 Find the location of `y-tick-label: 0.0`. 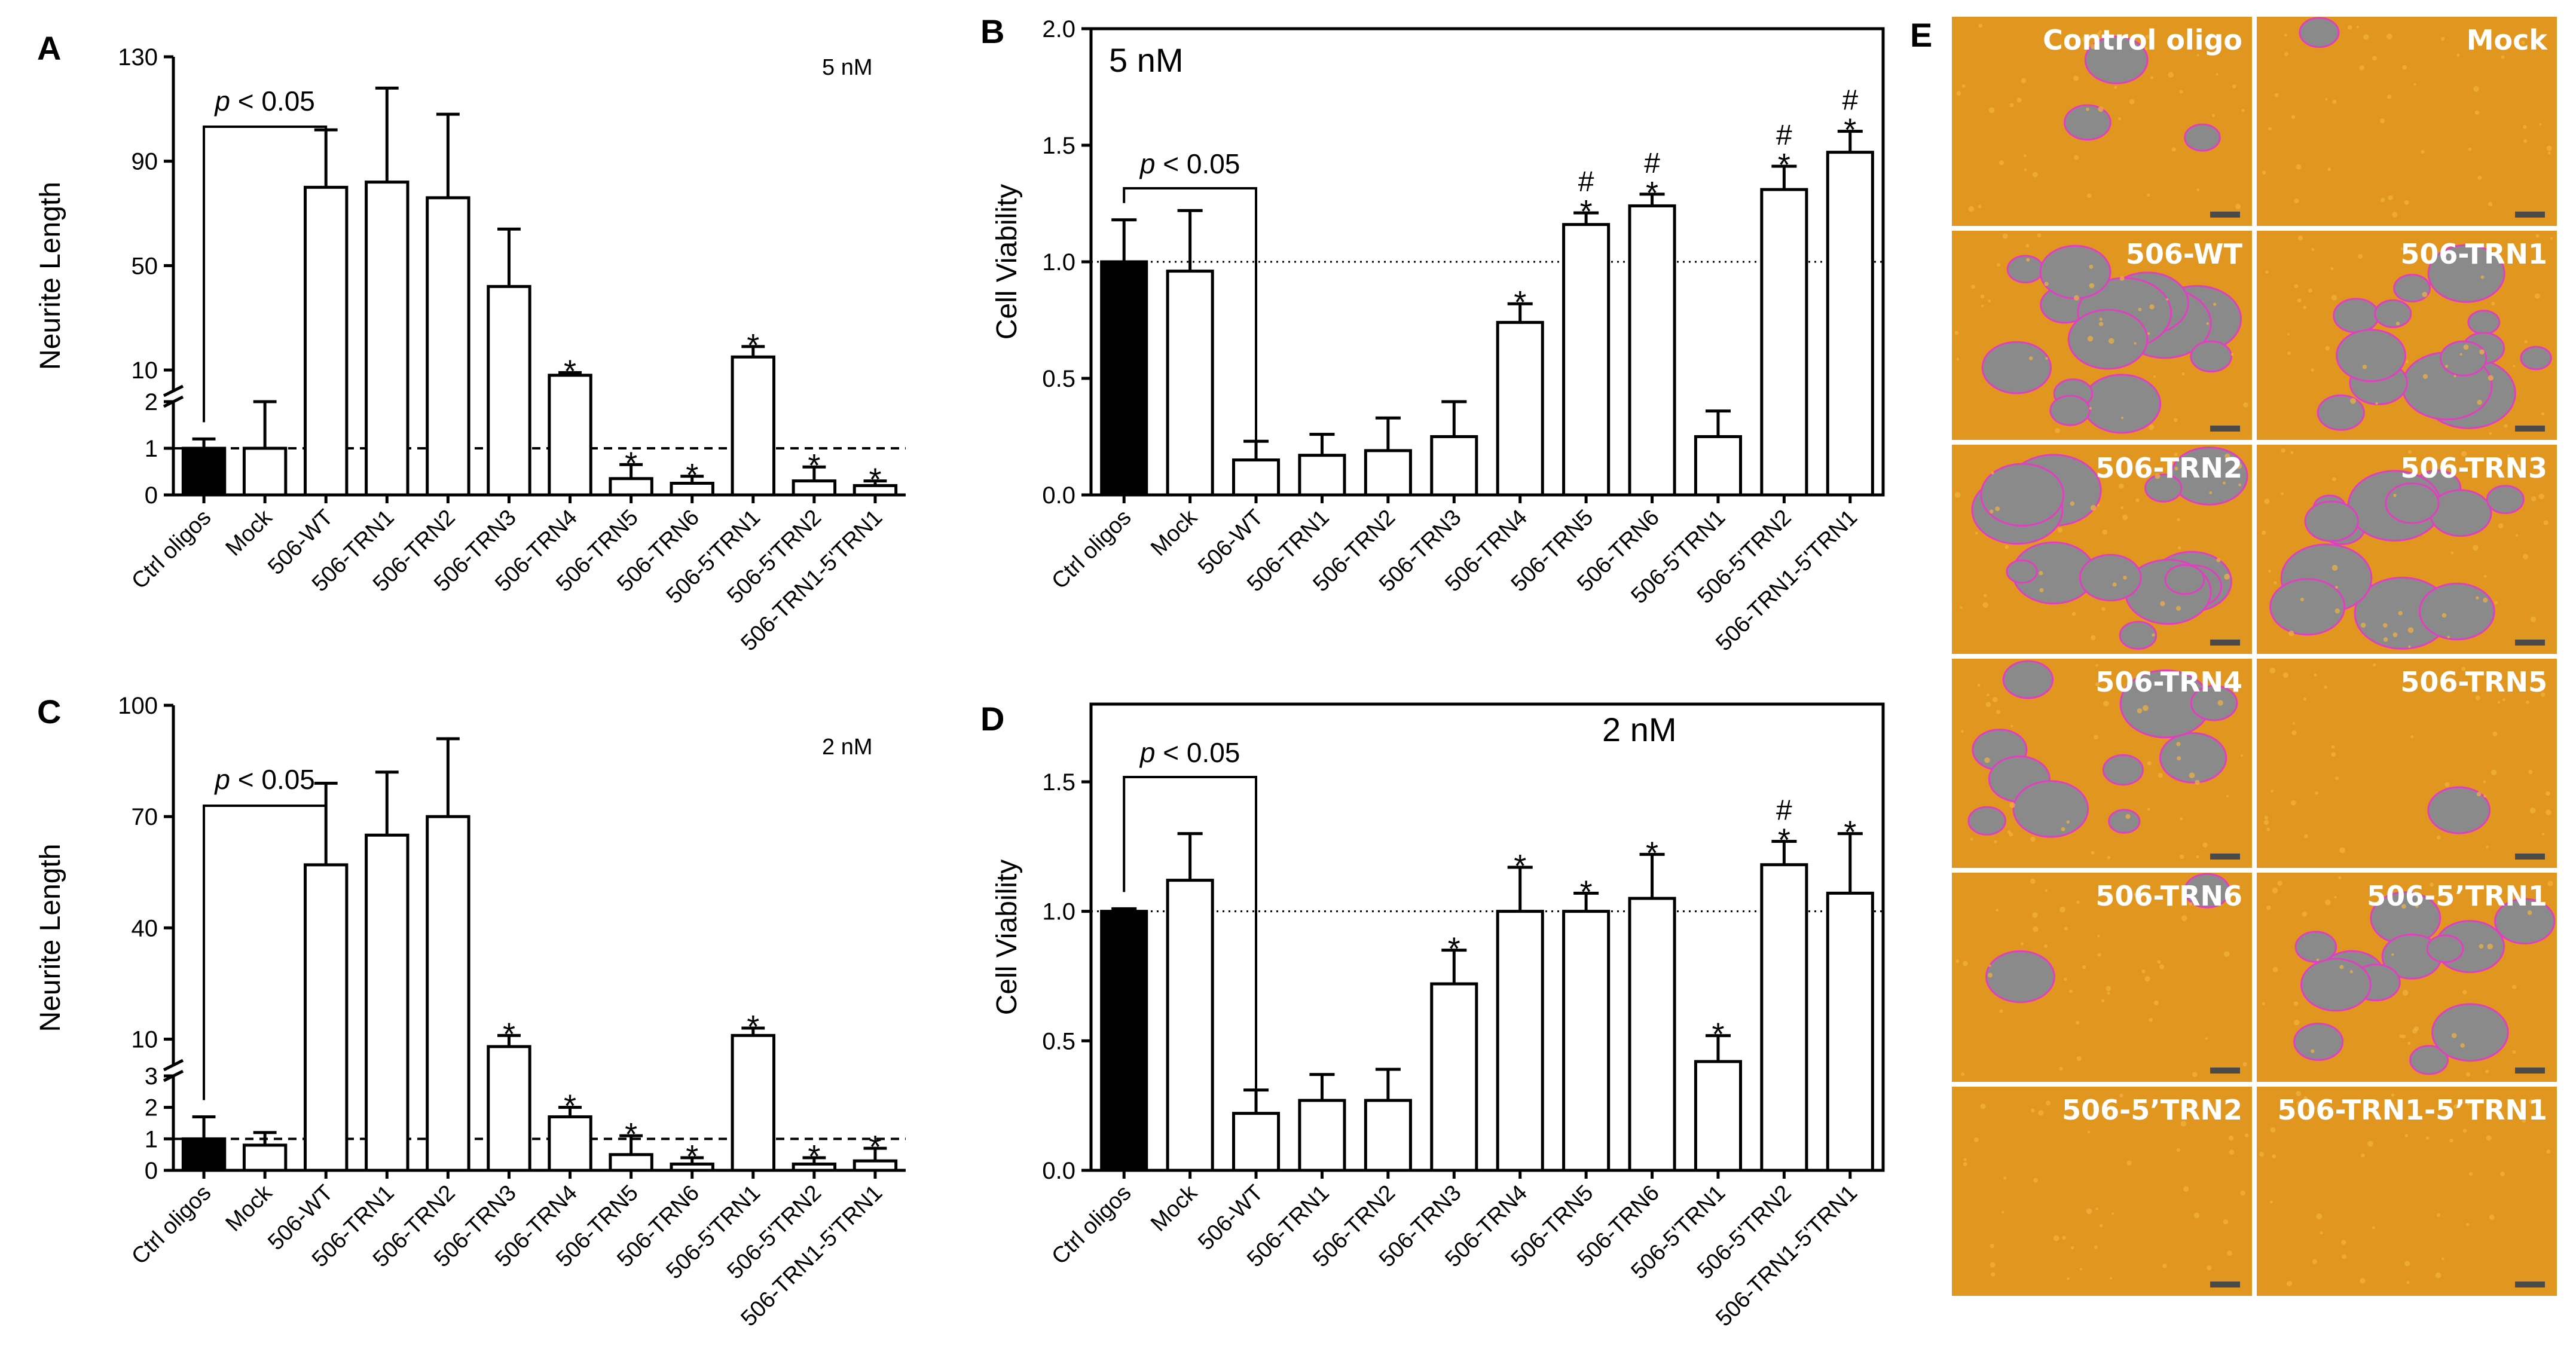

y-tick-label: 0.0 is located at coordinates (1058, 1171).